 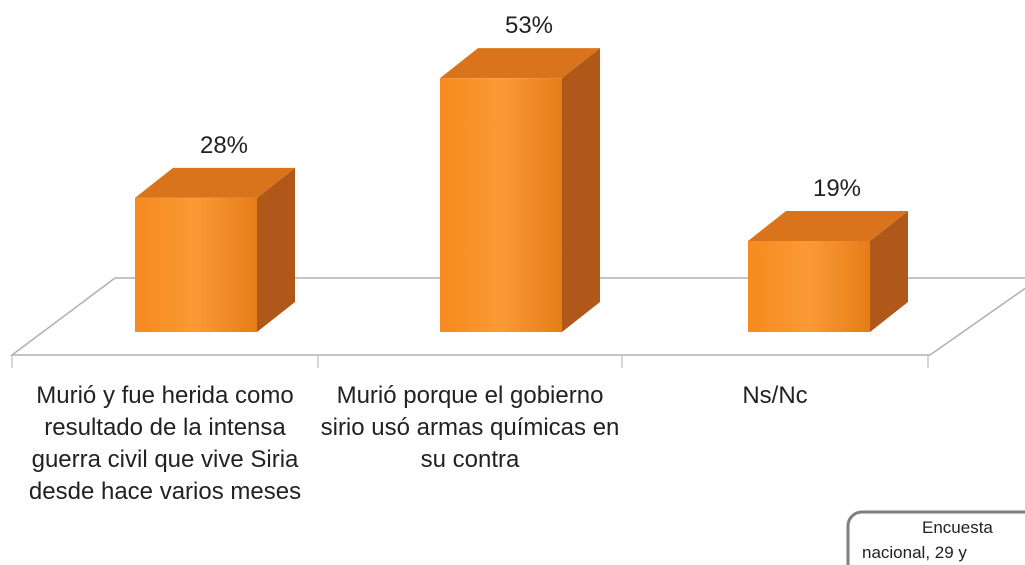 What do you see at coordinates (957, 527) in the screenshot?
I see `note: Encuesta` at bounding box center [957, 527].